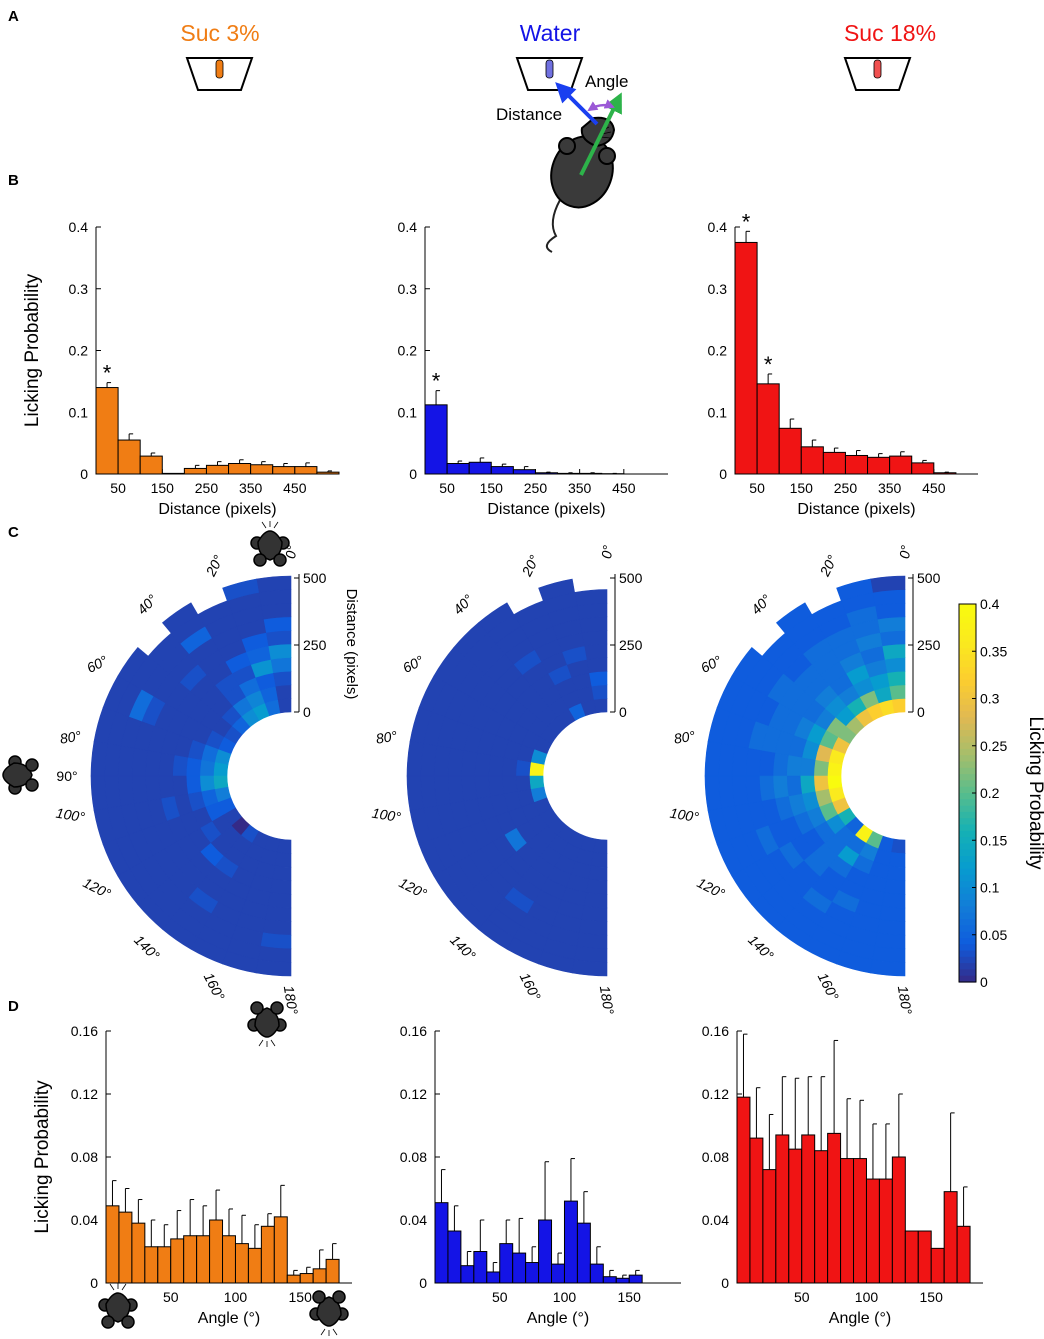  I want to click on colorbar-tick-label: 0.25, so click(993, 746).